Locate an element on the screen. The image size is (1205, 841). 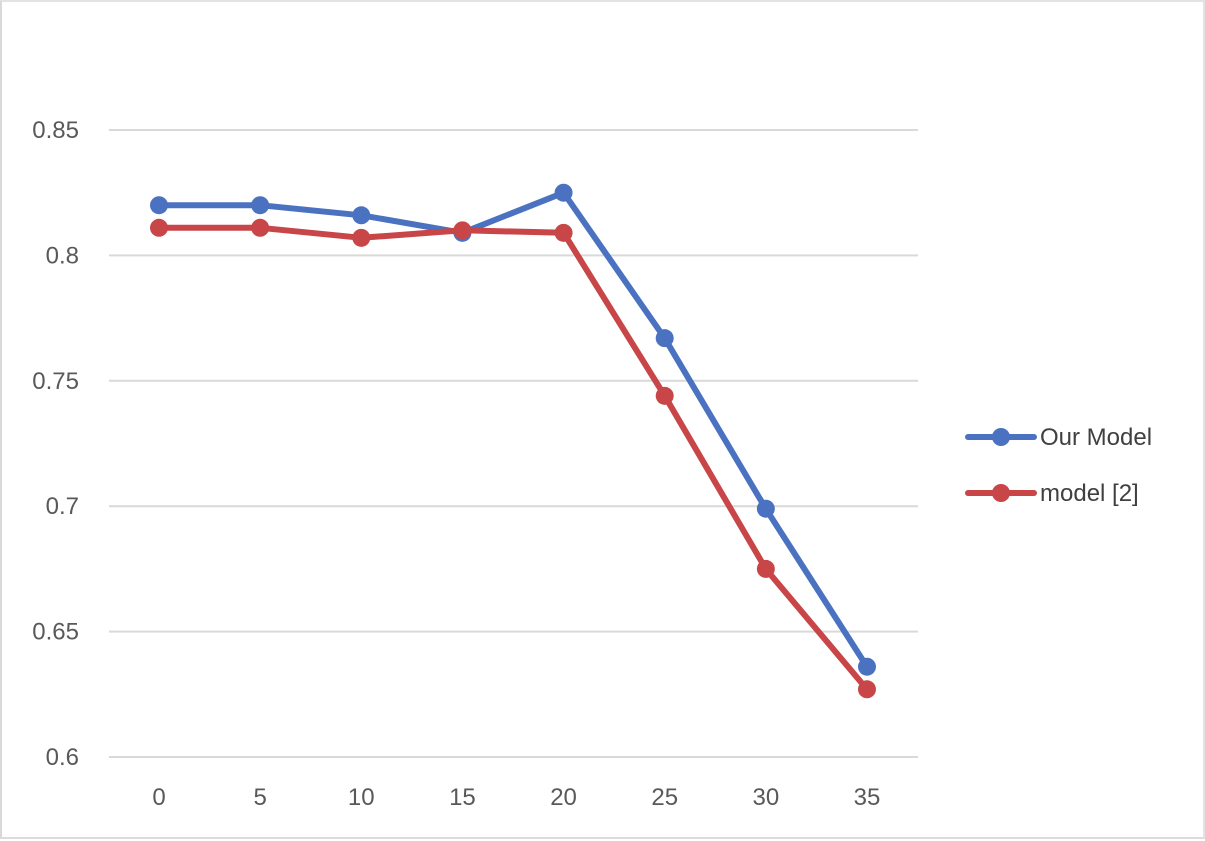
x-tick-label: 25 is located at coordinates (664, 797).